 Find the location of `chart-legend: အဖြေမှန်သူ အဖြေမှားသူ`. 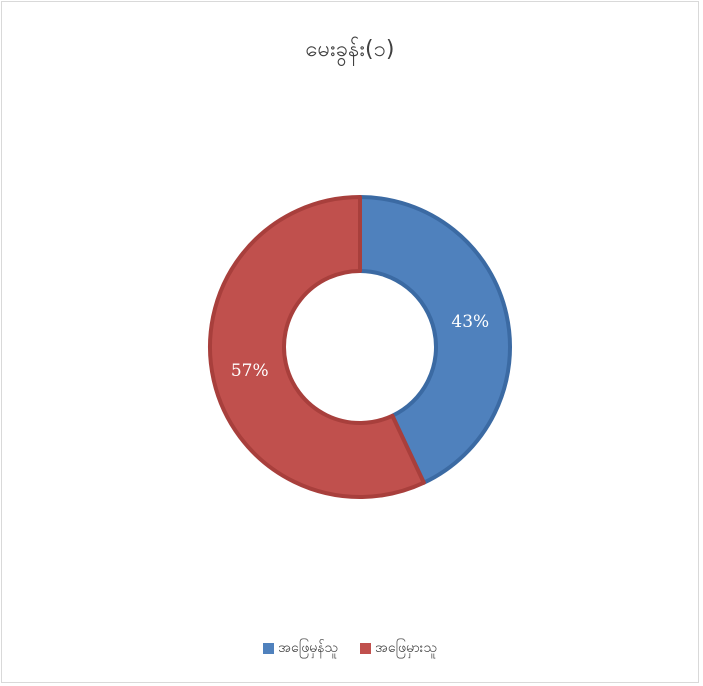

chart-legend: အဖြေမှန်သူ အဖြေမှားသူ is located at coordinates (350, 648).